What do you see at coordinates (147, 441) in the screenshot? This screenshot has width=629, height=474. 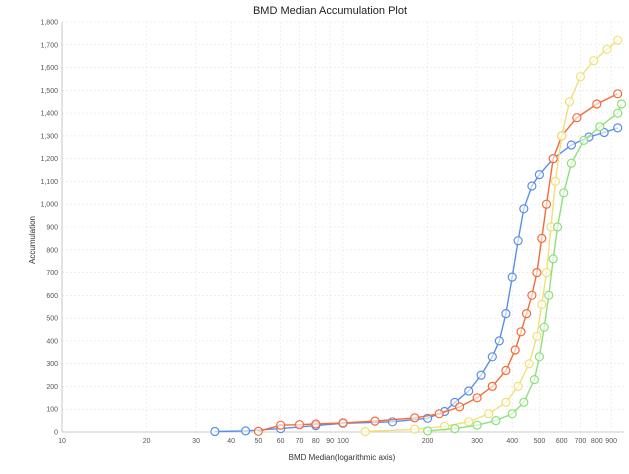 I see `x-tick-label: 20` at bounding box center [147, 441].